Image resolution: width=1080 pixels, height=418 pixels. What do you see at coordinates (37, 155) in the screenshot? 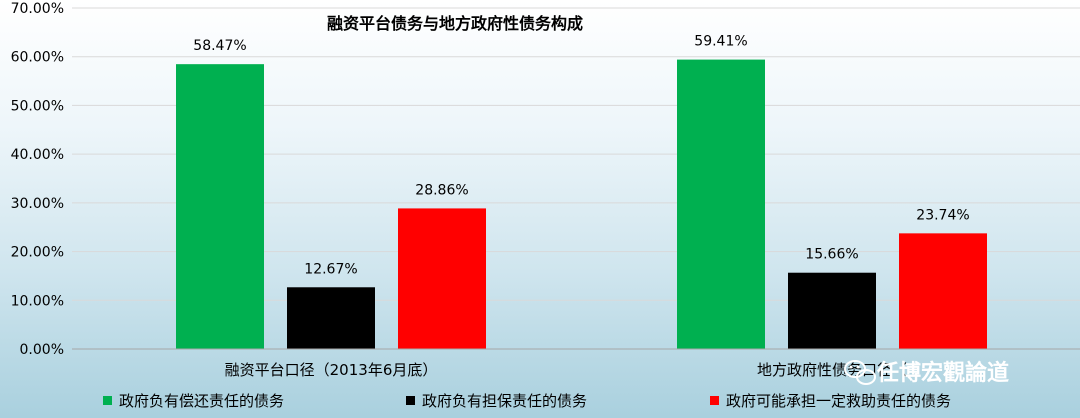
I see `y-tick-label: 40.00%` at bounding box center [37, 155].